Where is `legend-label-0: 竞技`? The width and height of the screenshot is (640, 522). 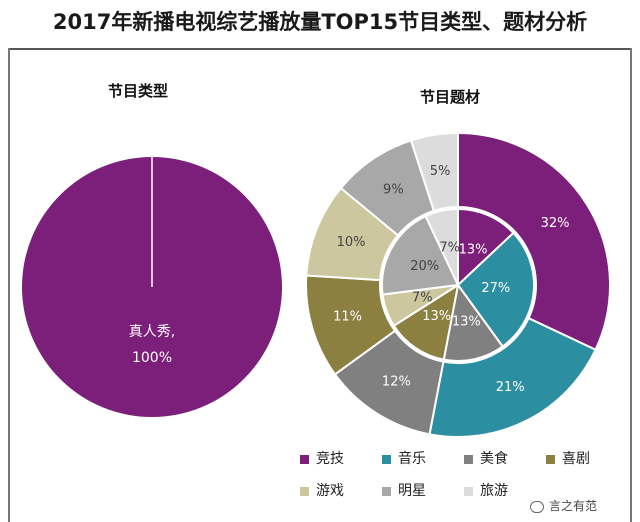
legend-label-0: 竞技 is located at coordinates (330, 459).